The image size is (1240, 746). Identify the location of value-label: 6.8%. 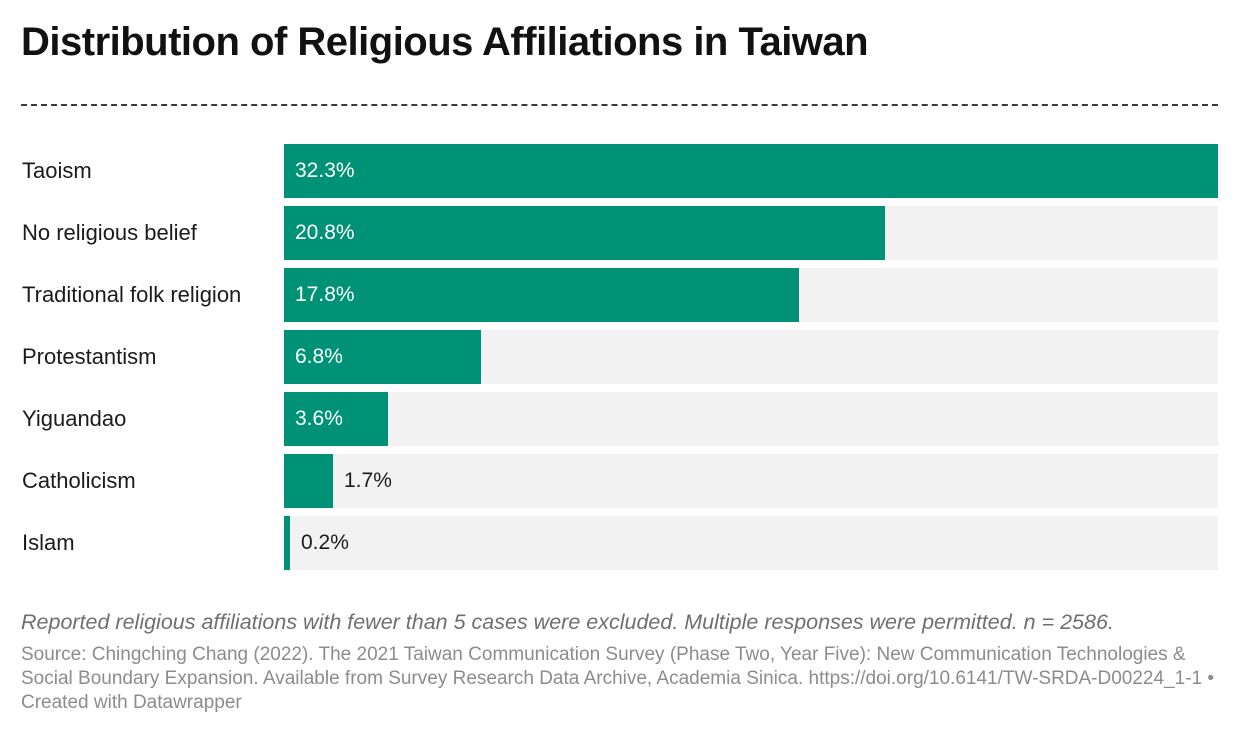
(319, 356).